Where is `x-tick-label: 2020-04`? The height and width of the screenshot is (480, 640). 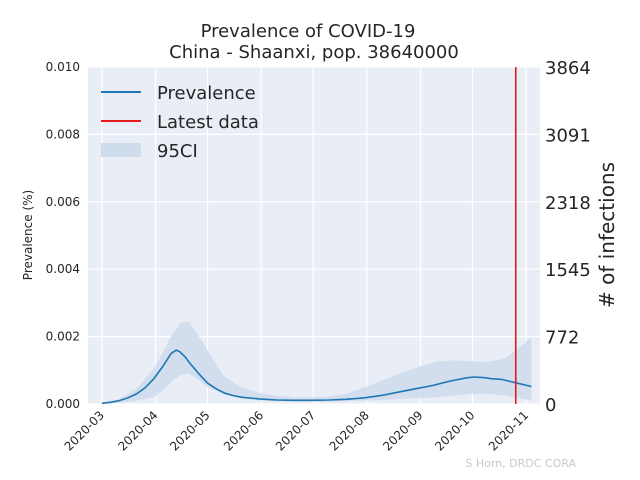
x-tick-label: 2020-04 is located at coordinates (137, 430).